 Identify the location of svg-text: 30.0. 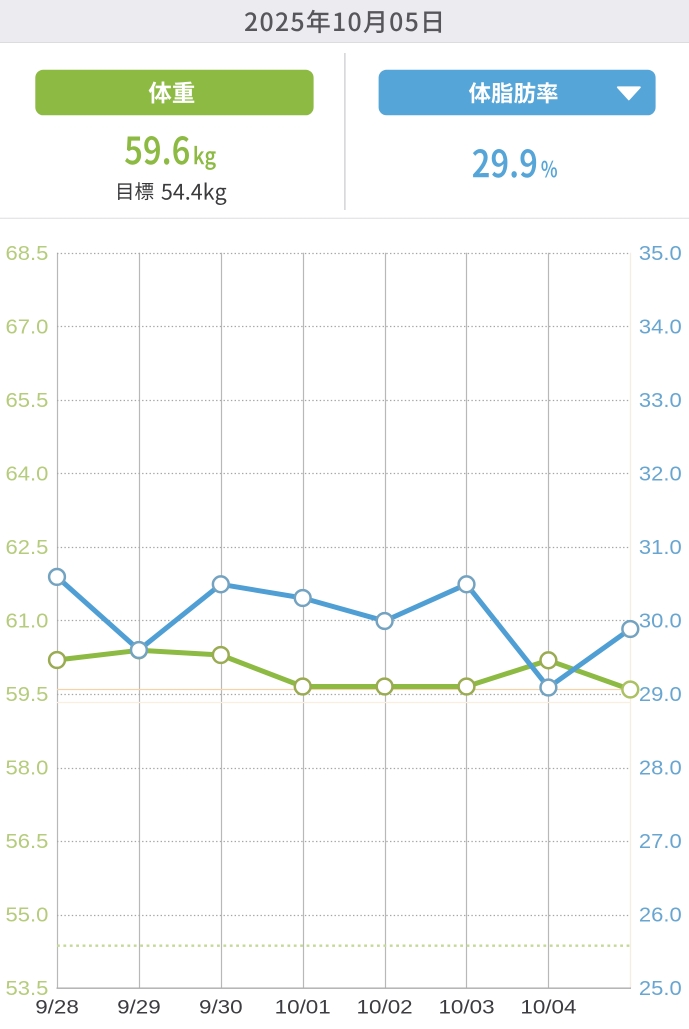
(660, 621).